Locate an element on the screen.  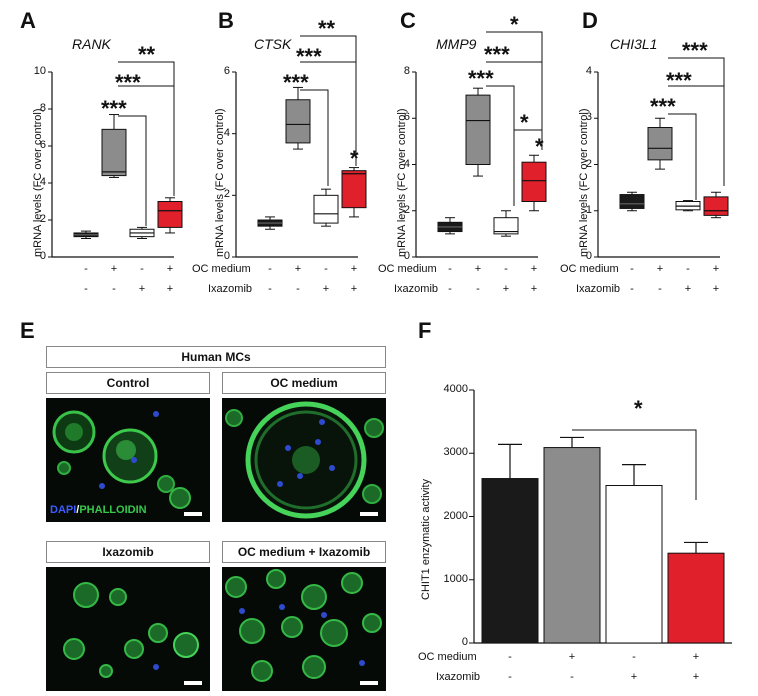
ixa-sign-D-3: + is located at coordinates (716, 289).